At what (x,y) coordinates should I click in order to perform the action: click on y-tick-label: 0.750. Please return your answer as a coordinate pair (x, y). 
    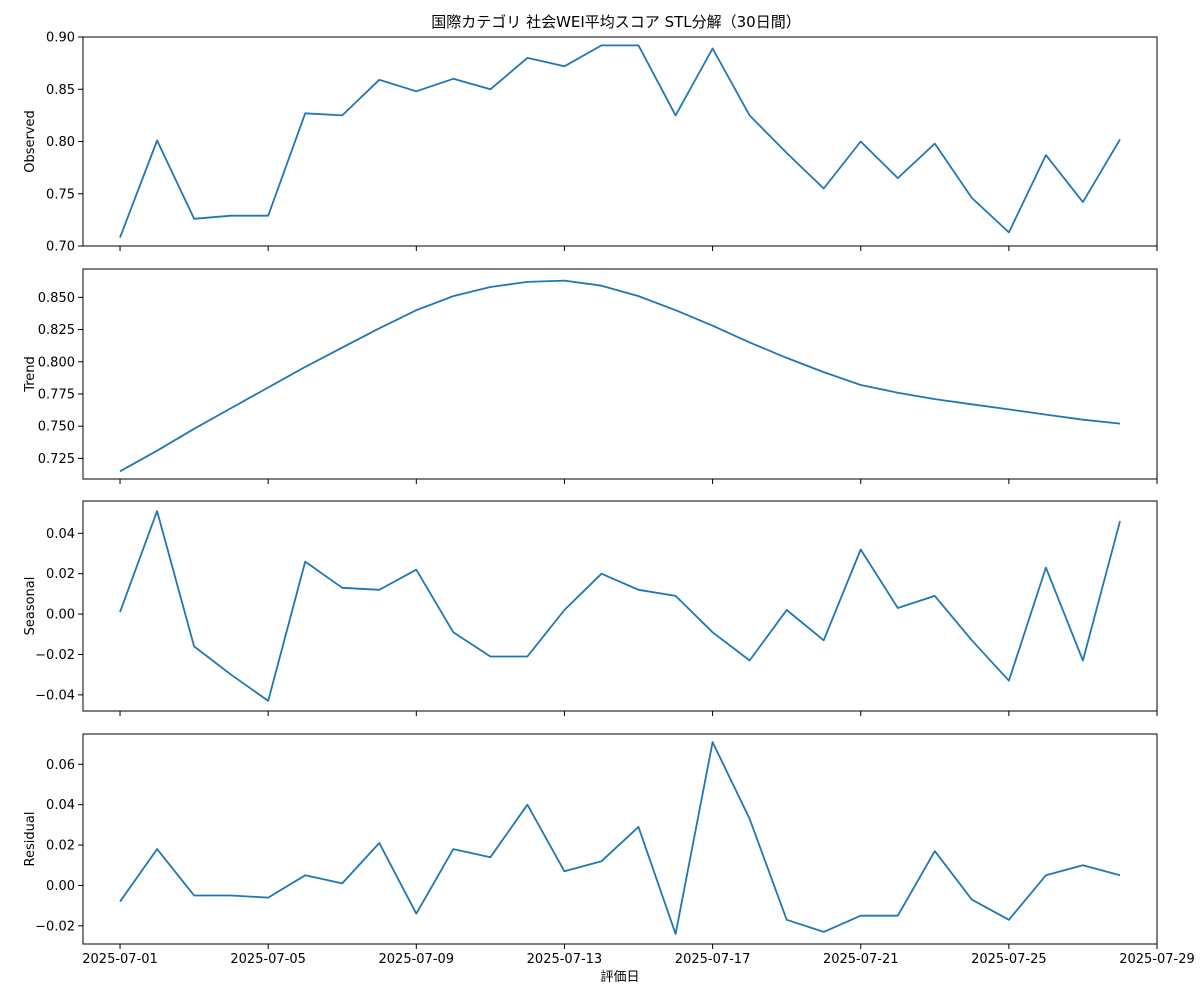
    Looking at the image, I should click on (56, 427).